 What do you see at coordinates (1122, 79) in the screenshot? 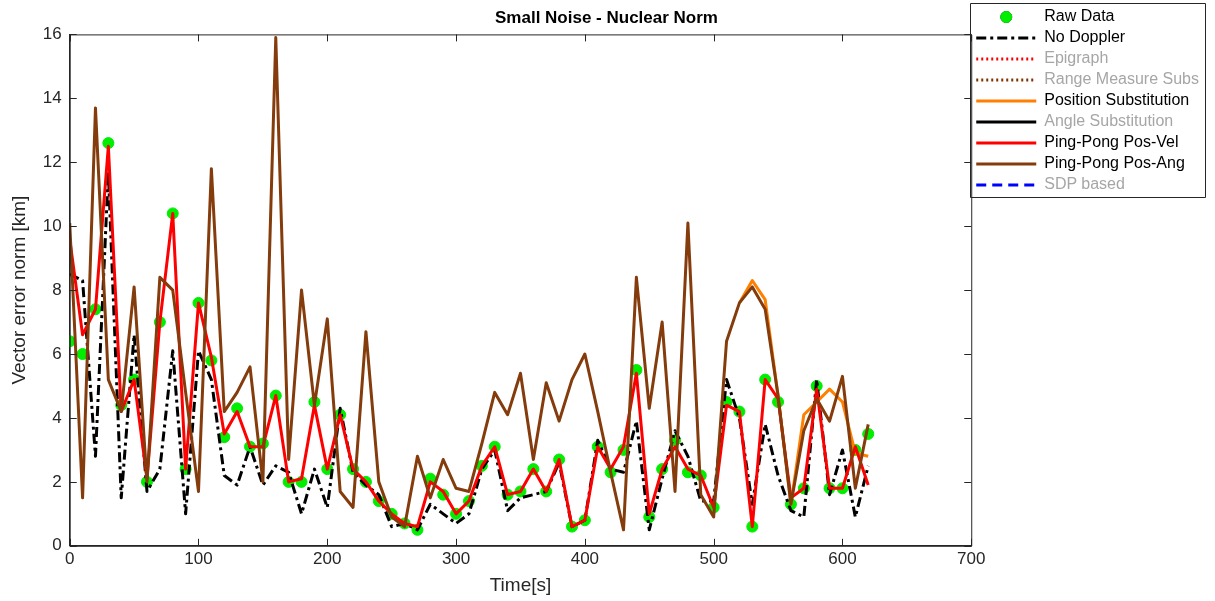
I see `legend-label: Range Measure Subs` at bounding box center [1122, 79].